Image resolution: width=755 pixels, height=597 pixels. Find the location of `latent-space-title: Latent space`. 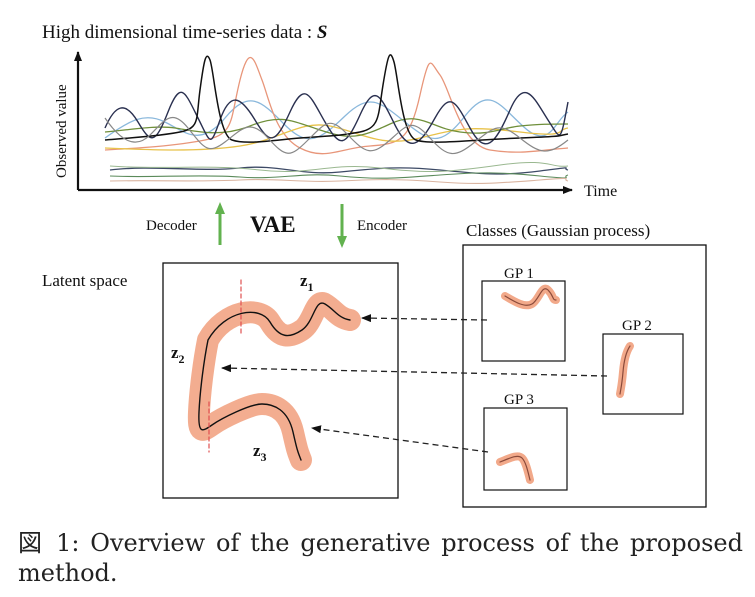

latent-space-title: Latent space is located at coordinates (84, 280).